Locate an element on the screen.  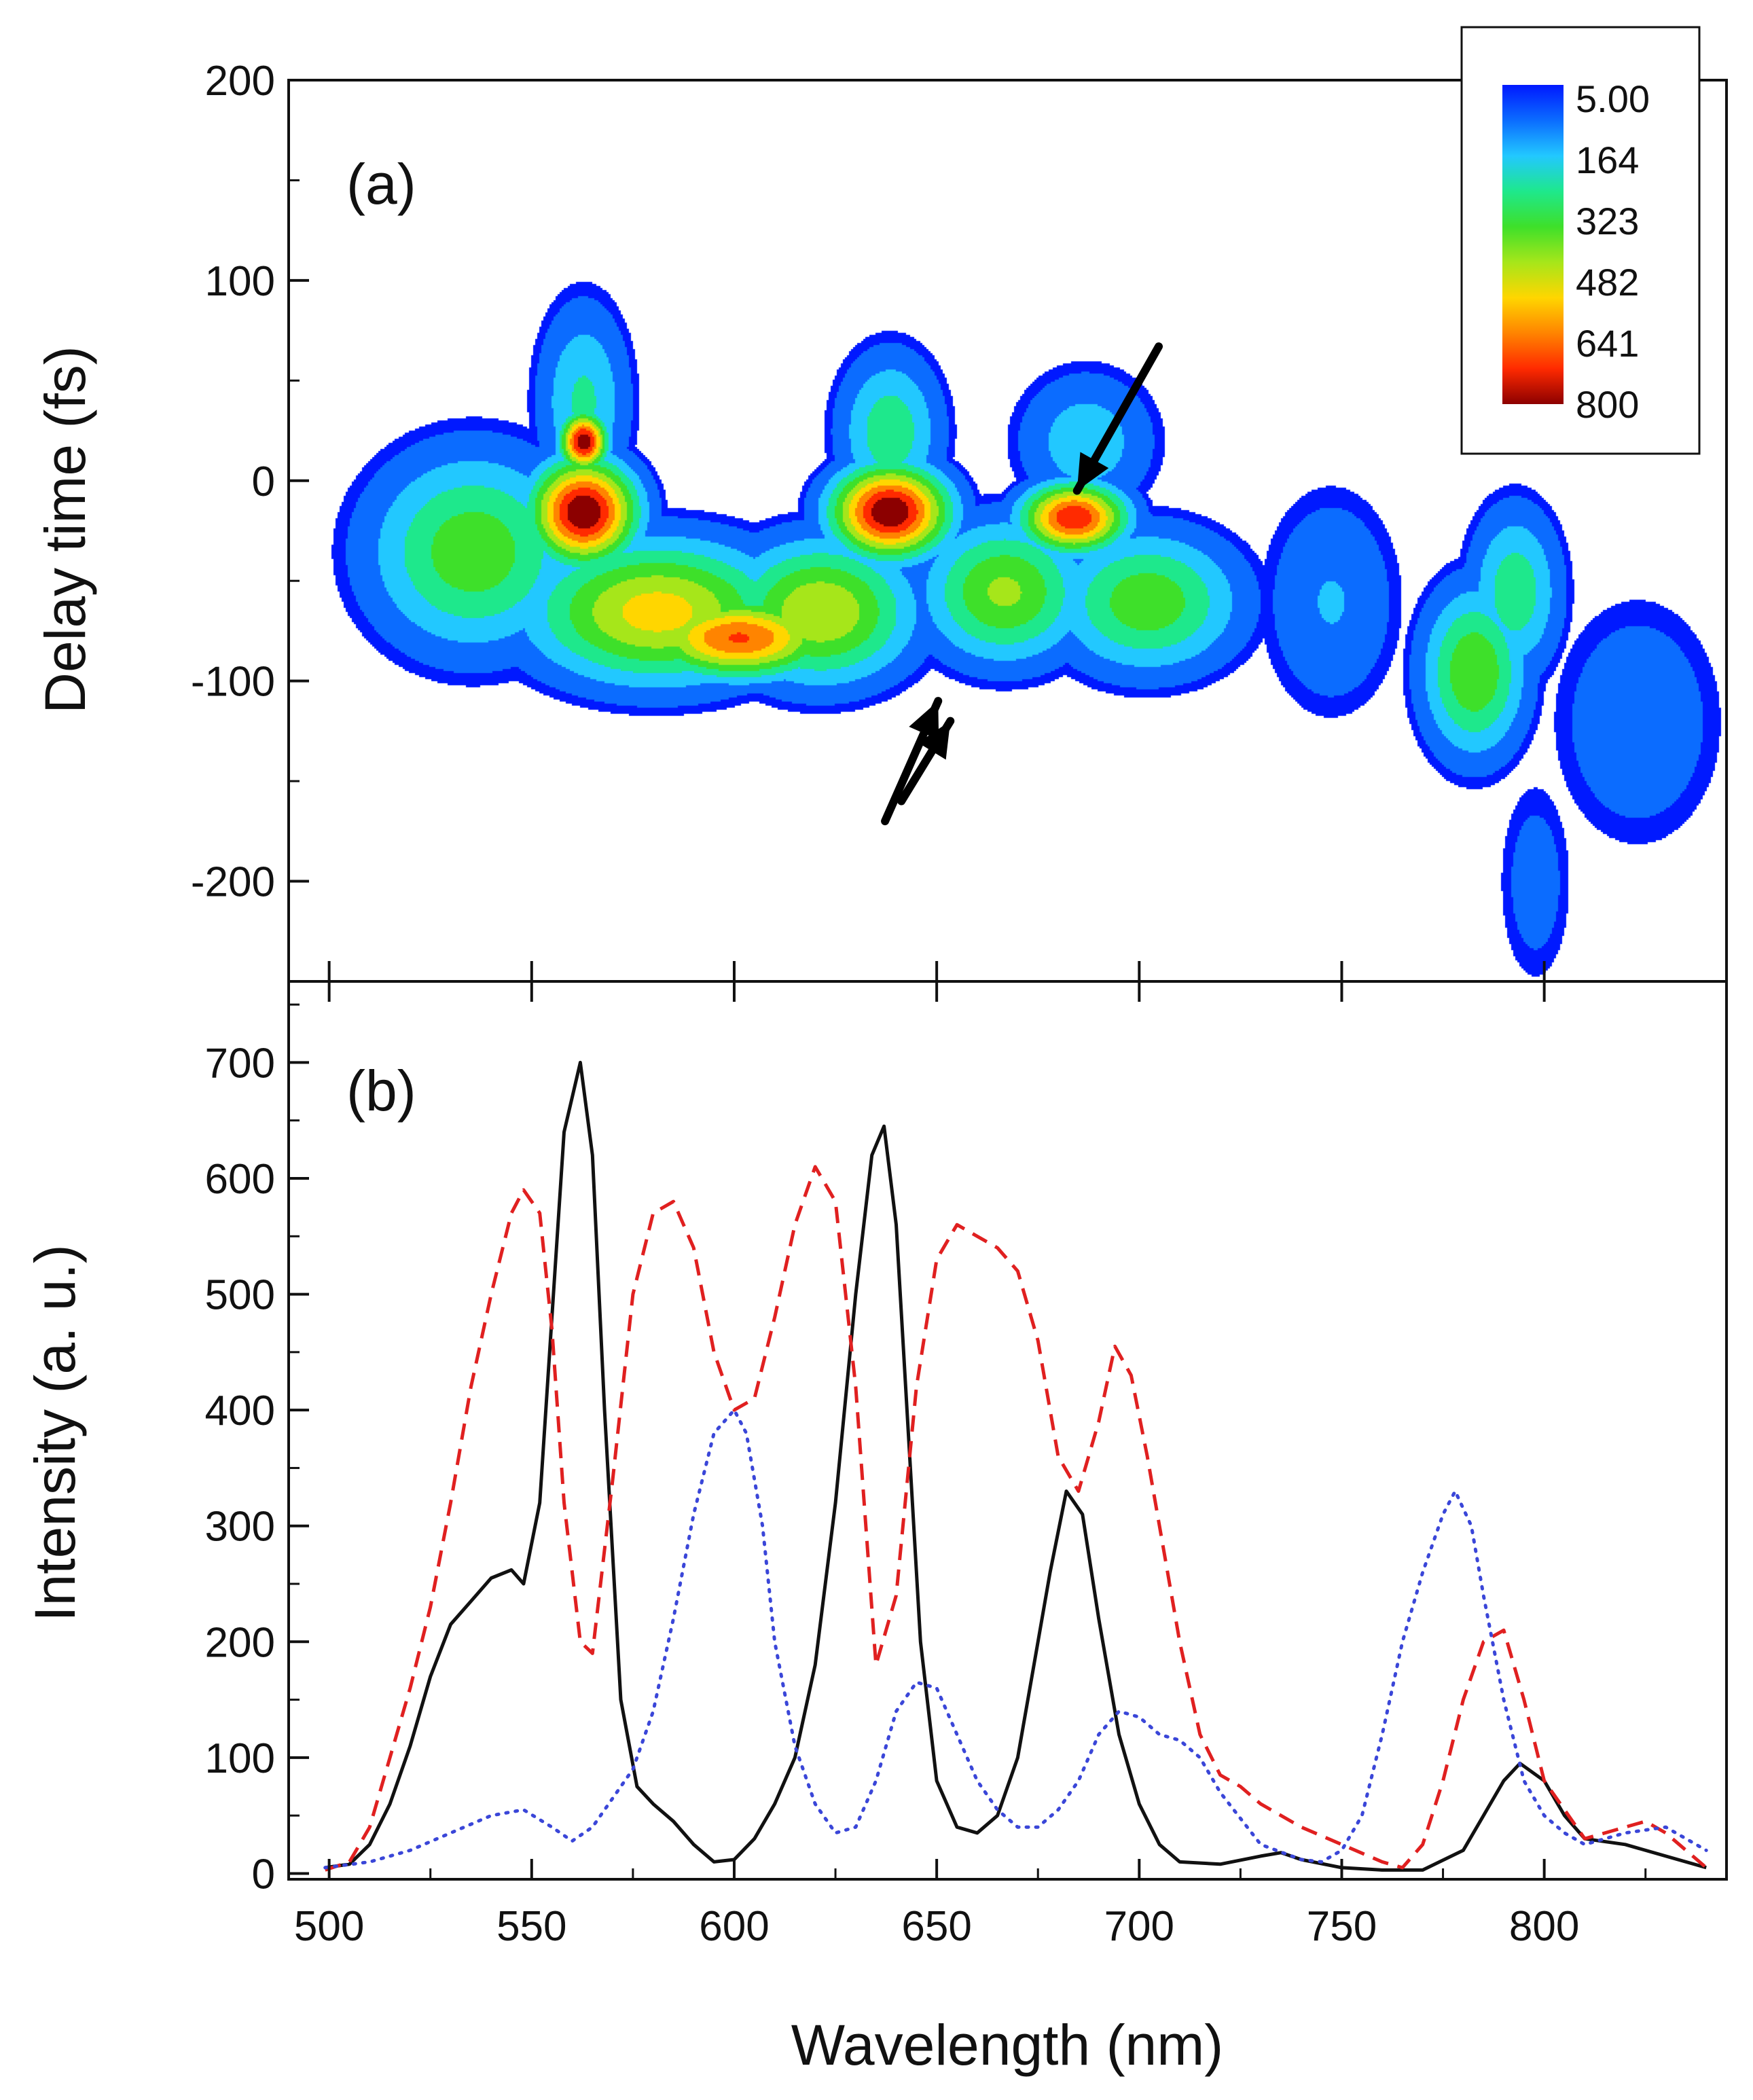
x-tick-label: 600 is located at coordinates (734, 1926).